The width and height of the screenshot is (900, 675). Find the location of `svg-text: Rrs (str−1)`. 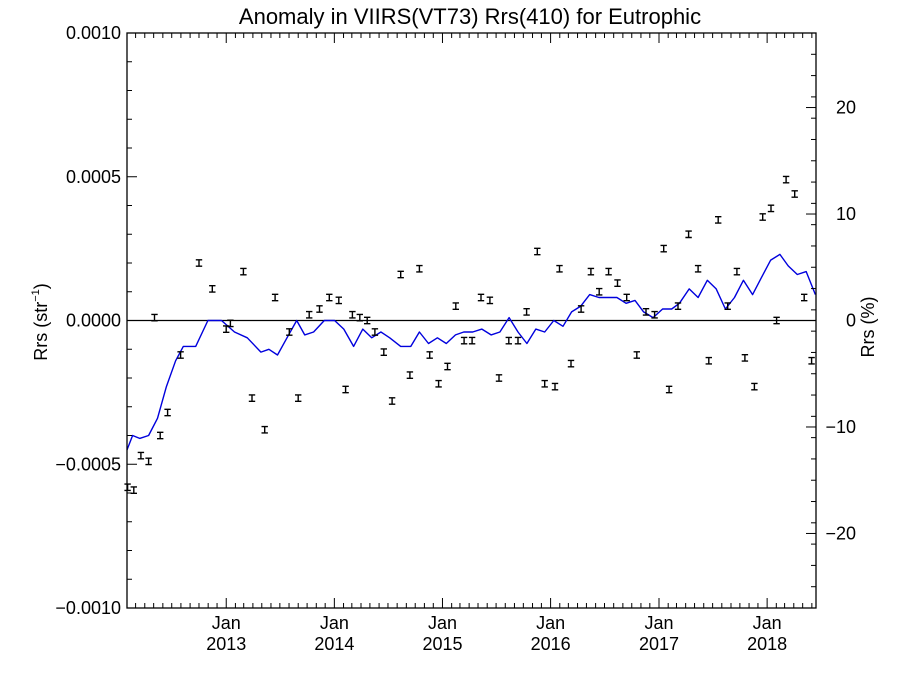

svg-text: Rrs (str−1) is located at coordinates (40, 322).